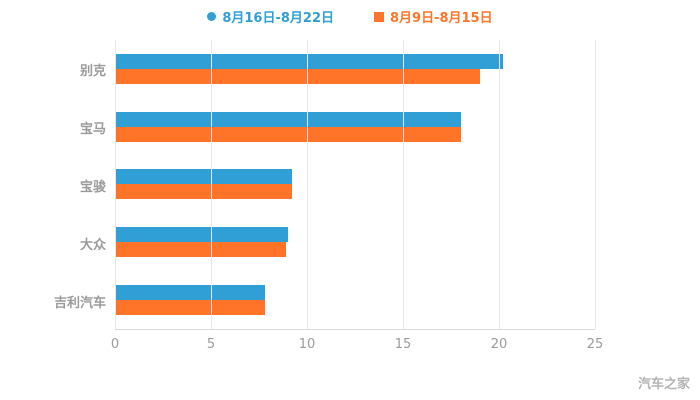 This screenshot has height=400, width=700. What do you see at coordinates (595, 344) in the screenshot?
I see `x-tick-label: 25` at bounding box center [595, 344].